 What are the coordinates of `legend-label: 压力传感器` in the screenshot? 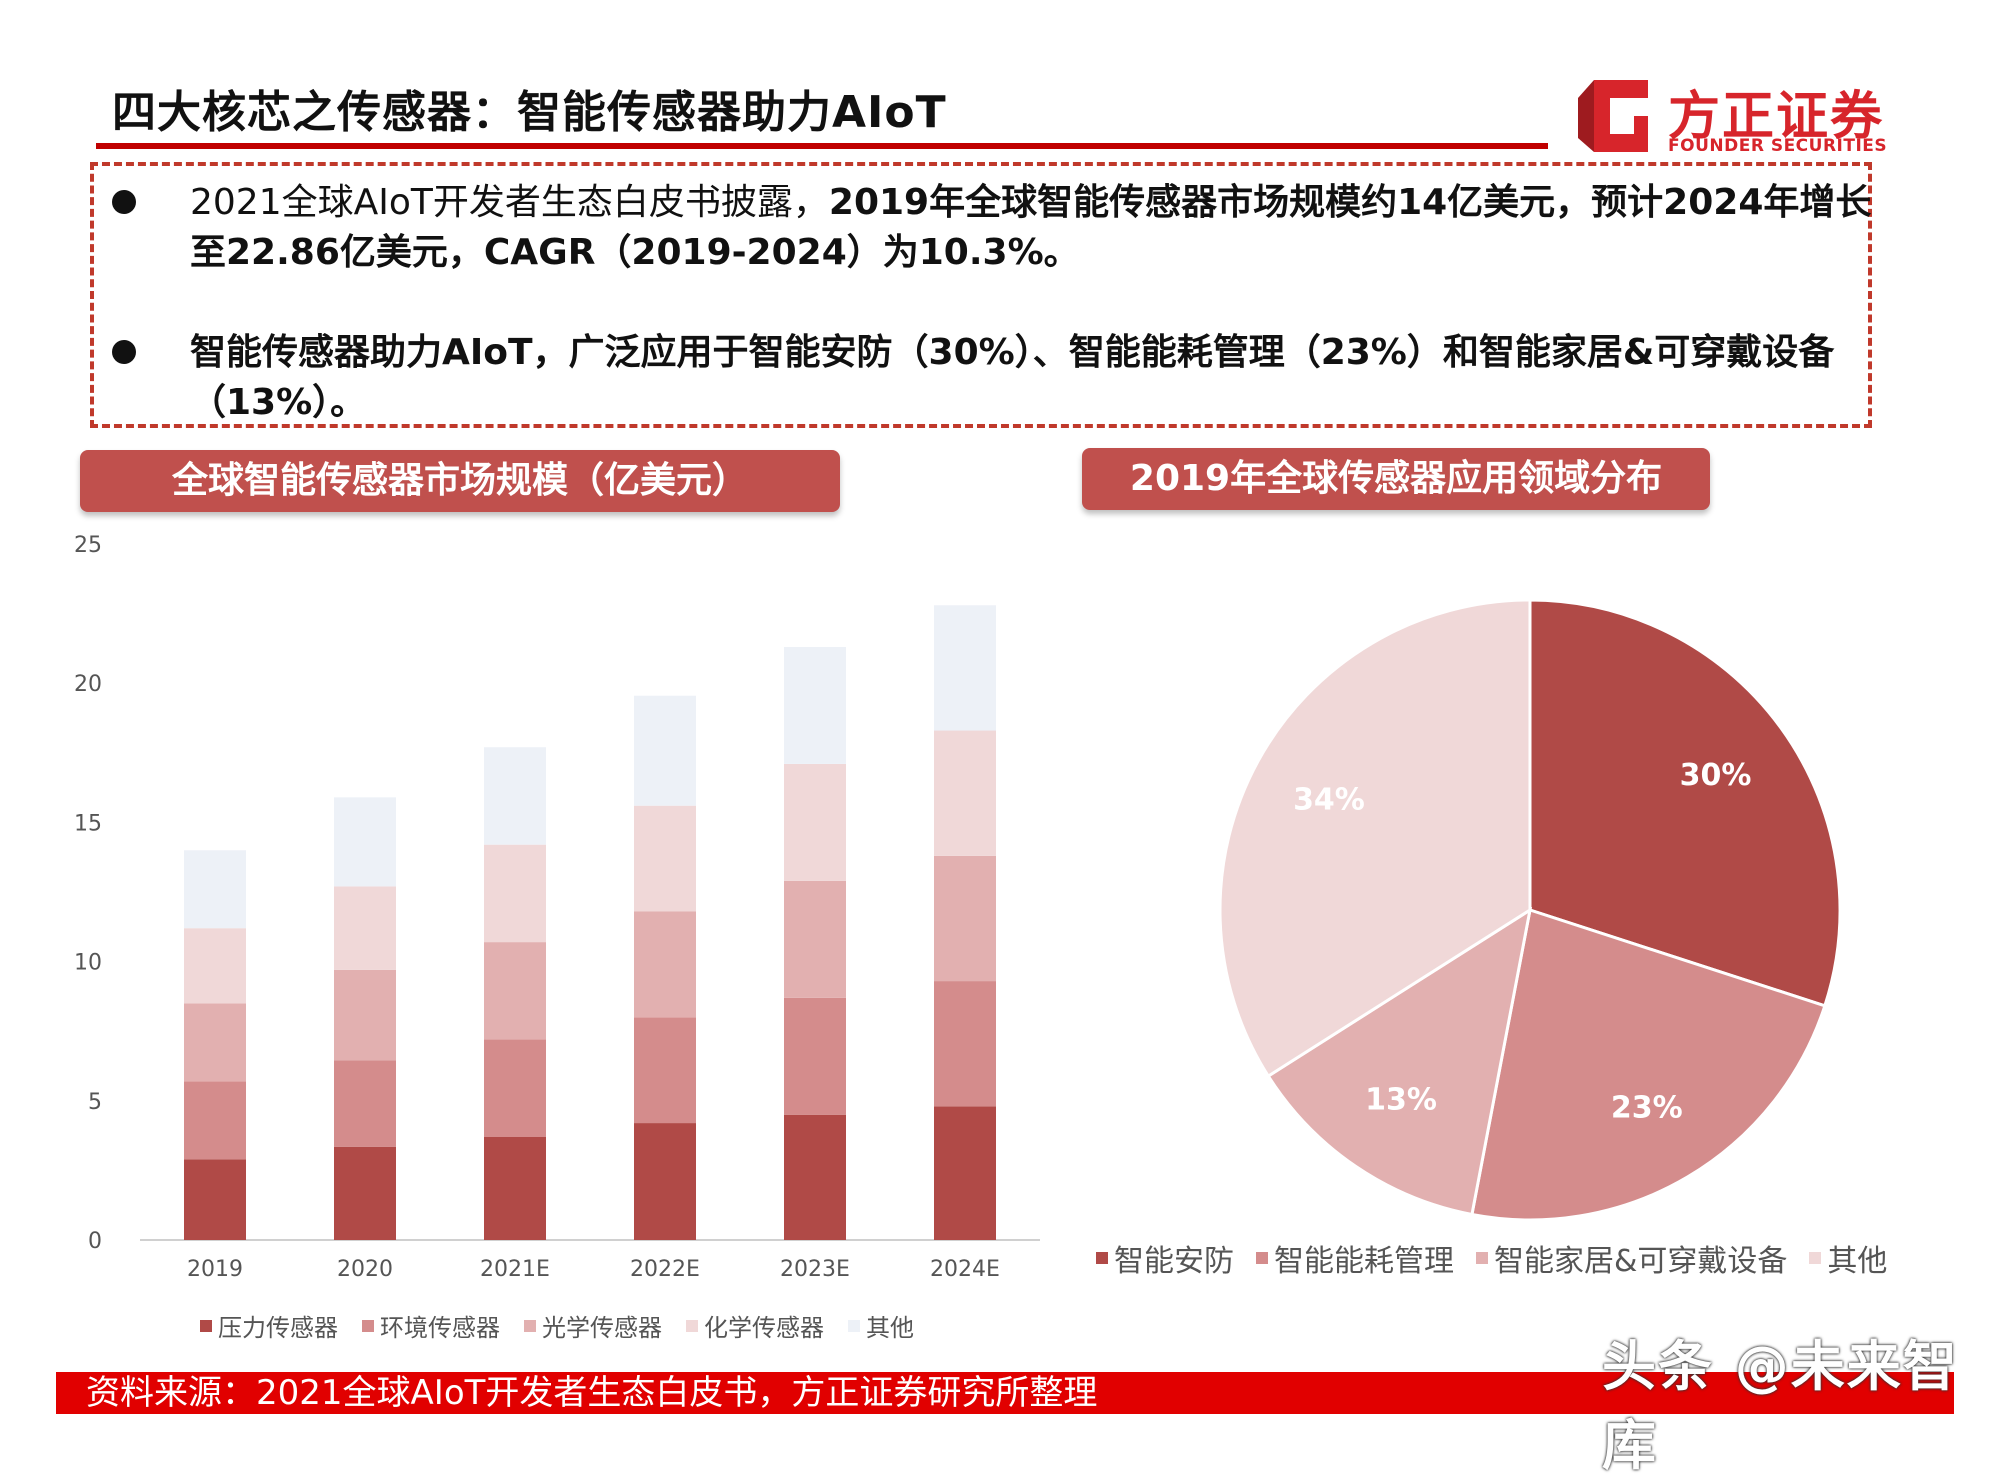 It's located at (278, 1328).